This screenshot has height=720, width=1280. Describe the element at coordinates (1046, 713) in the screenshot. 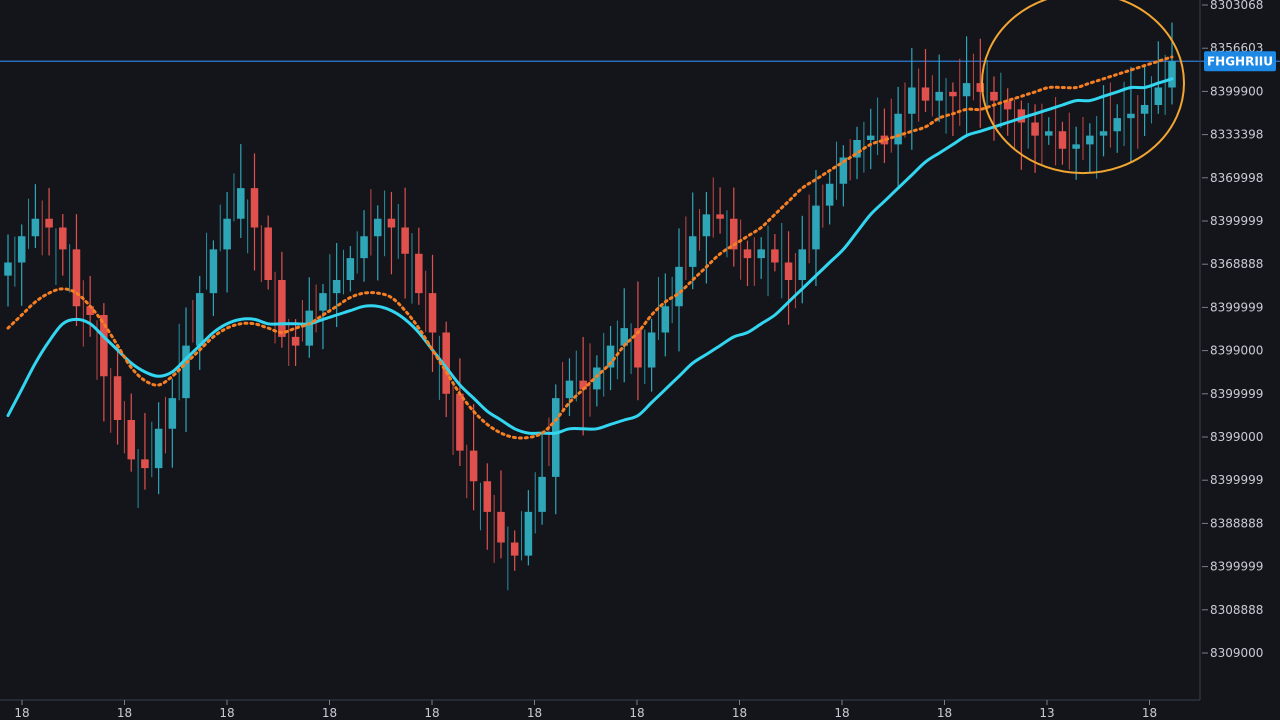

I see `time-axis-label: 13` at that location.